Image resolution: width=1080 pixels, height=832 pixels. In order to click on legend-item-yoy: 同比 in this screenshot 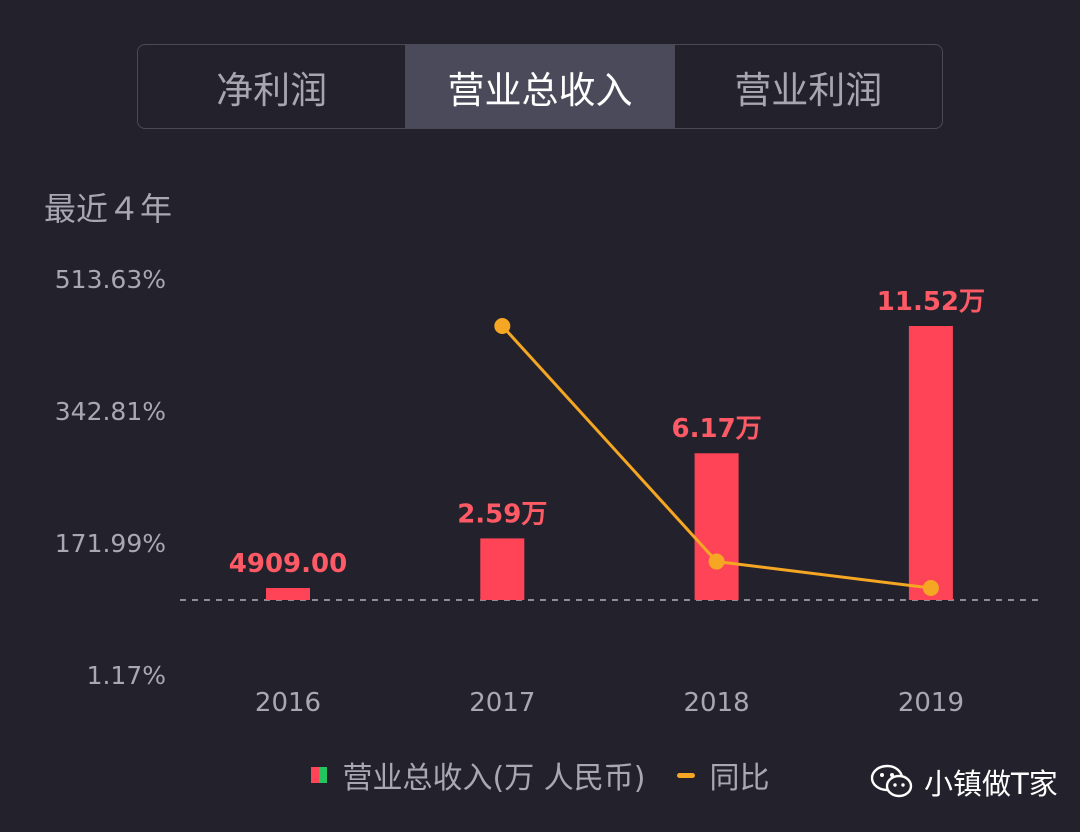, I will do `click(723, 775)`.